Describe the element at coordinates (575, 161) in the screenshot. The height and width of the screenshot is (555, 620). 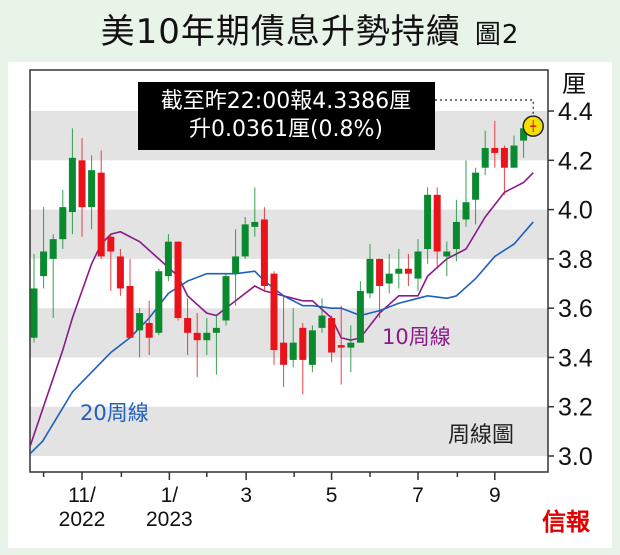
I see `y-tick-label: 4.2` at that location.